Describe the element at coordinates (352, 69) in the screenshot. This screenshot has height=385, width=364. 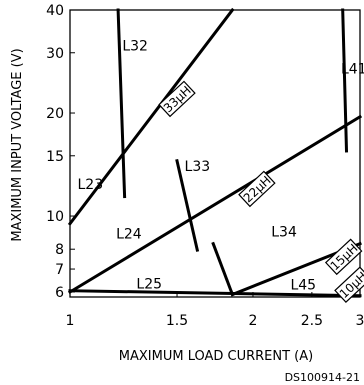
I see `region-label: L41` at that location.